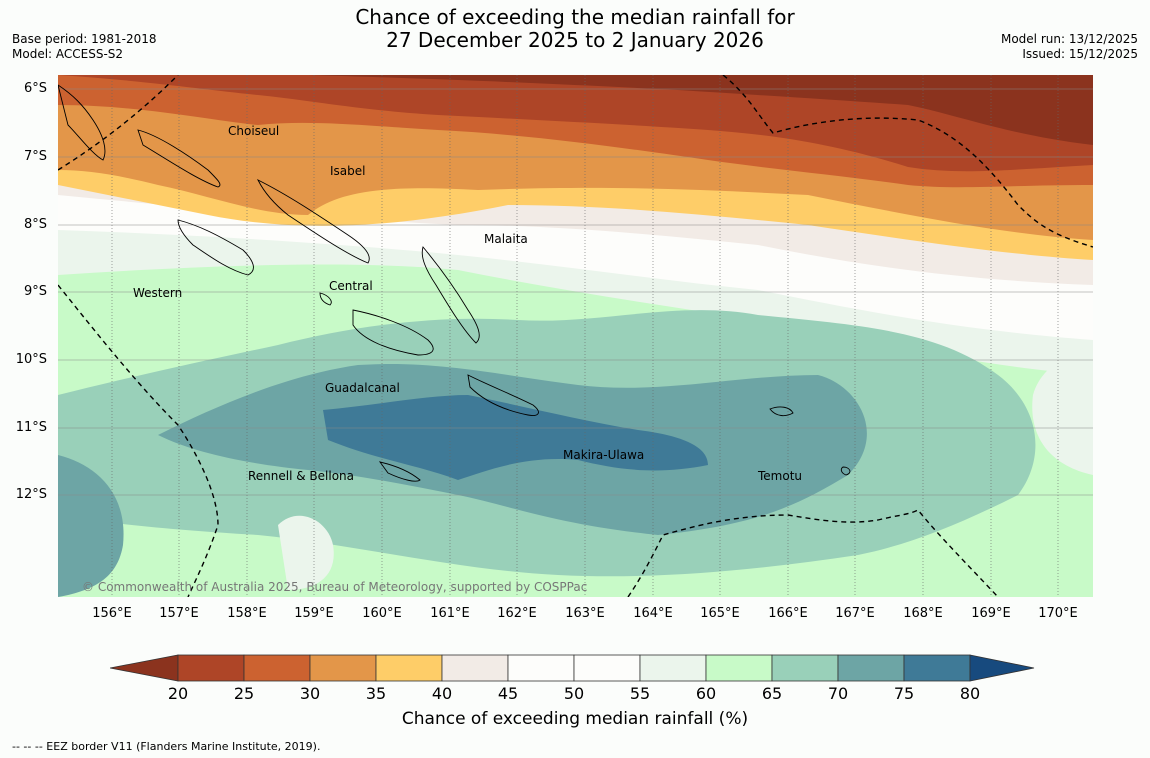 This screenshot has width=1150, height=758. Describe the element at coordinates (855, 613) in the screenshot. I see `lon-label-167e: 167°E` at that location.